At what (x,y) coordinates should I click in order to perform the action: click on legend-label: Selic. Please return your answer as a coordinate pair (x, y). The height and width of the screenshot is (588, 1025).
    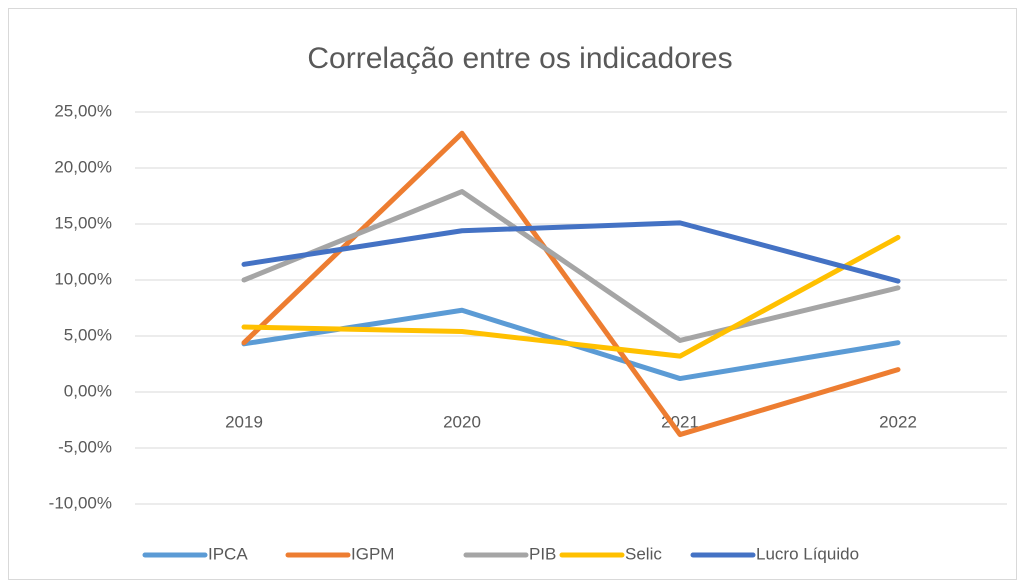
    Looking at the image, I should click on (643, 553).